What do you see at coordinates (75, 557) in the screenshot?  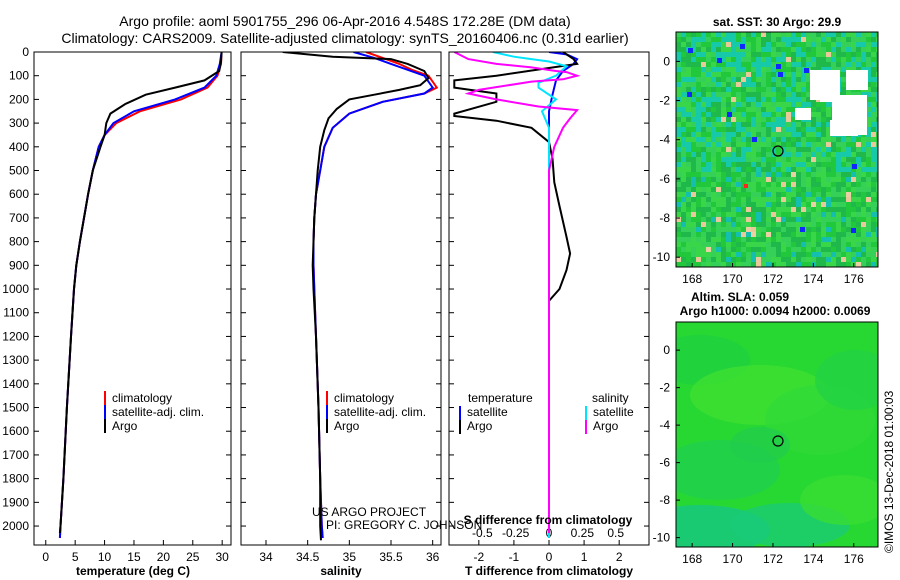 I see `x-tick-label: 5` at bounding box center [75, 557].